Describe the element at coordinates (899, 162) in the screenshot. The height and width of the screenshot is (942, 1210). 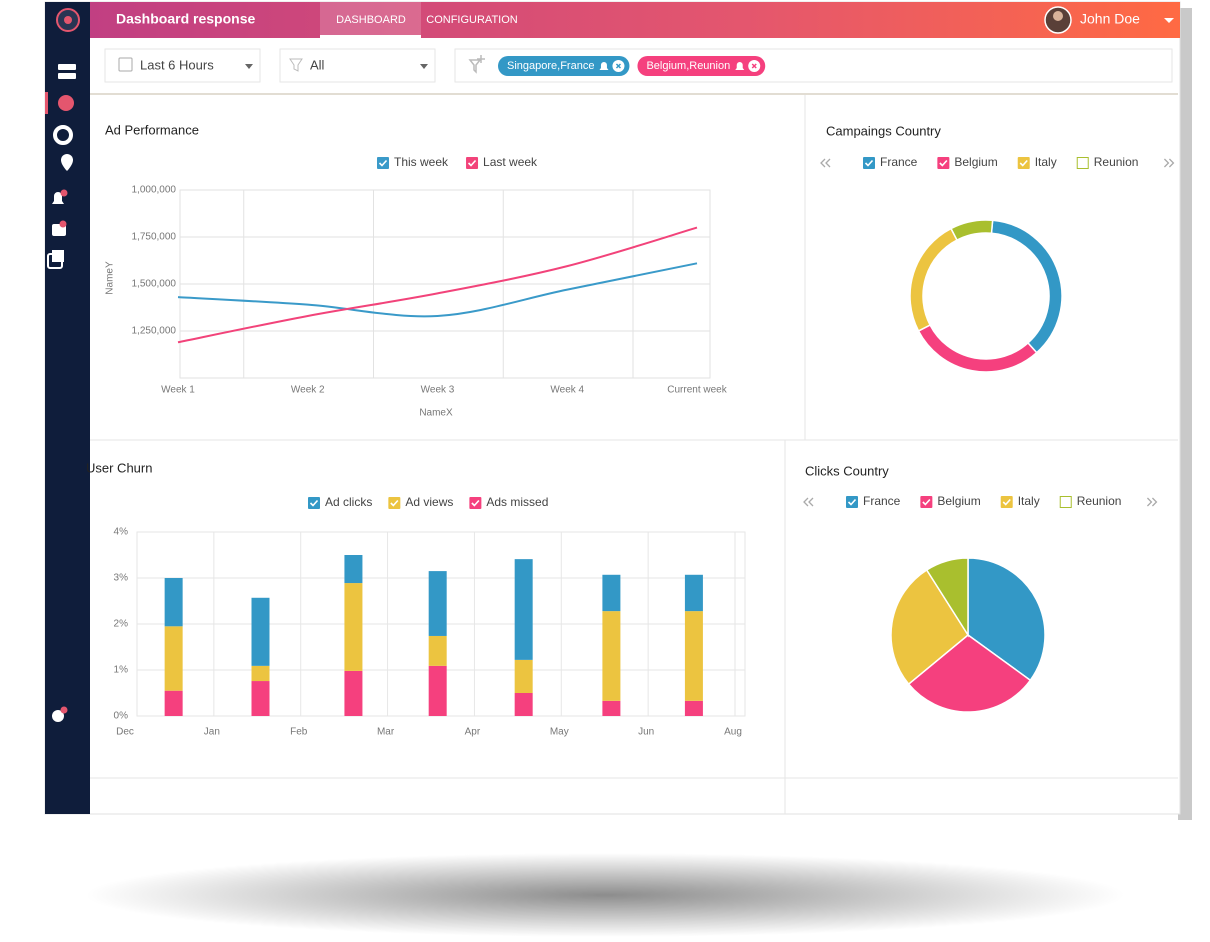
I see `legend-label: France` at that location.